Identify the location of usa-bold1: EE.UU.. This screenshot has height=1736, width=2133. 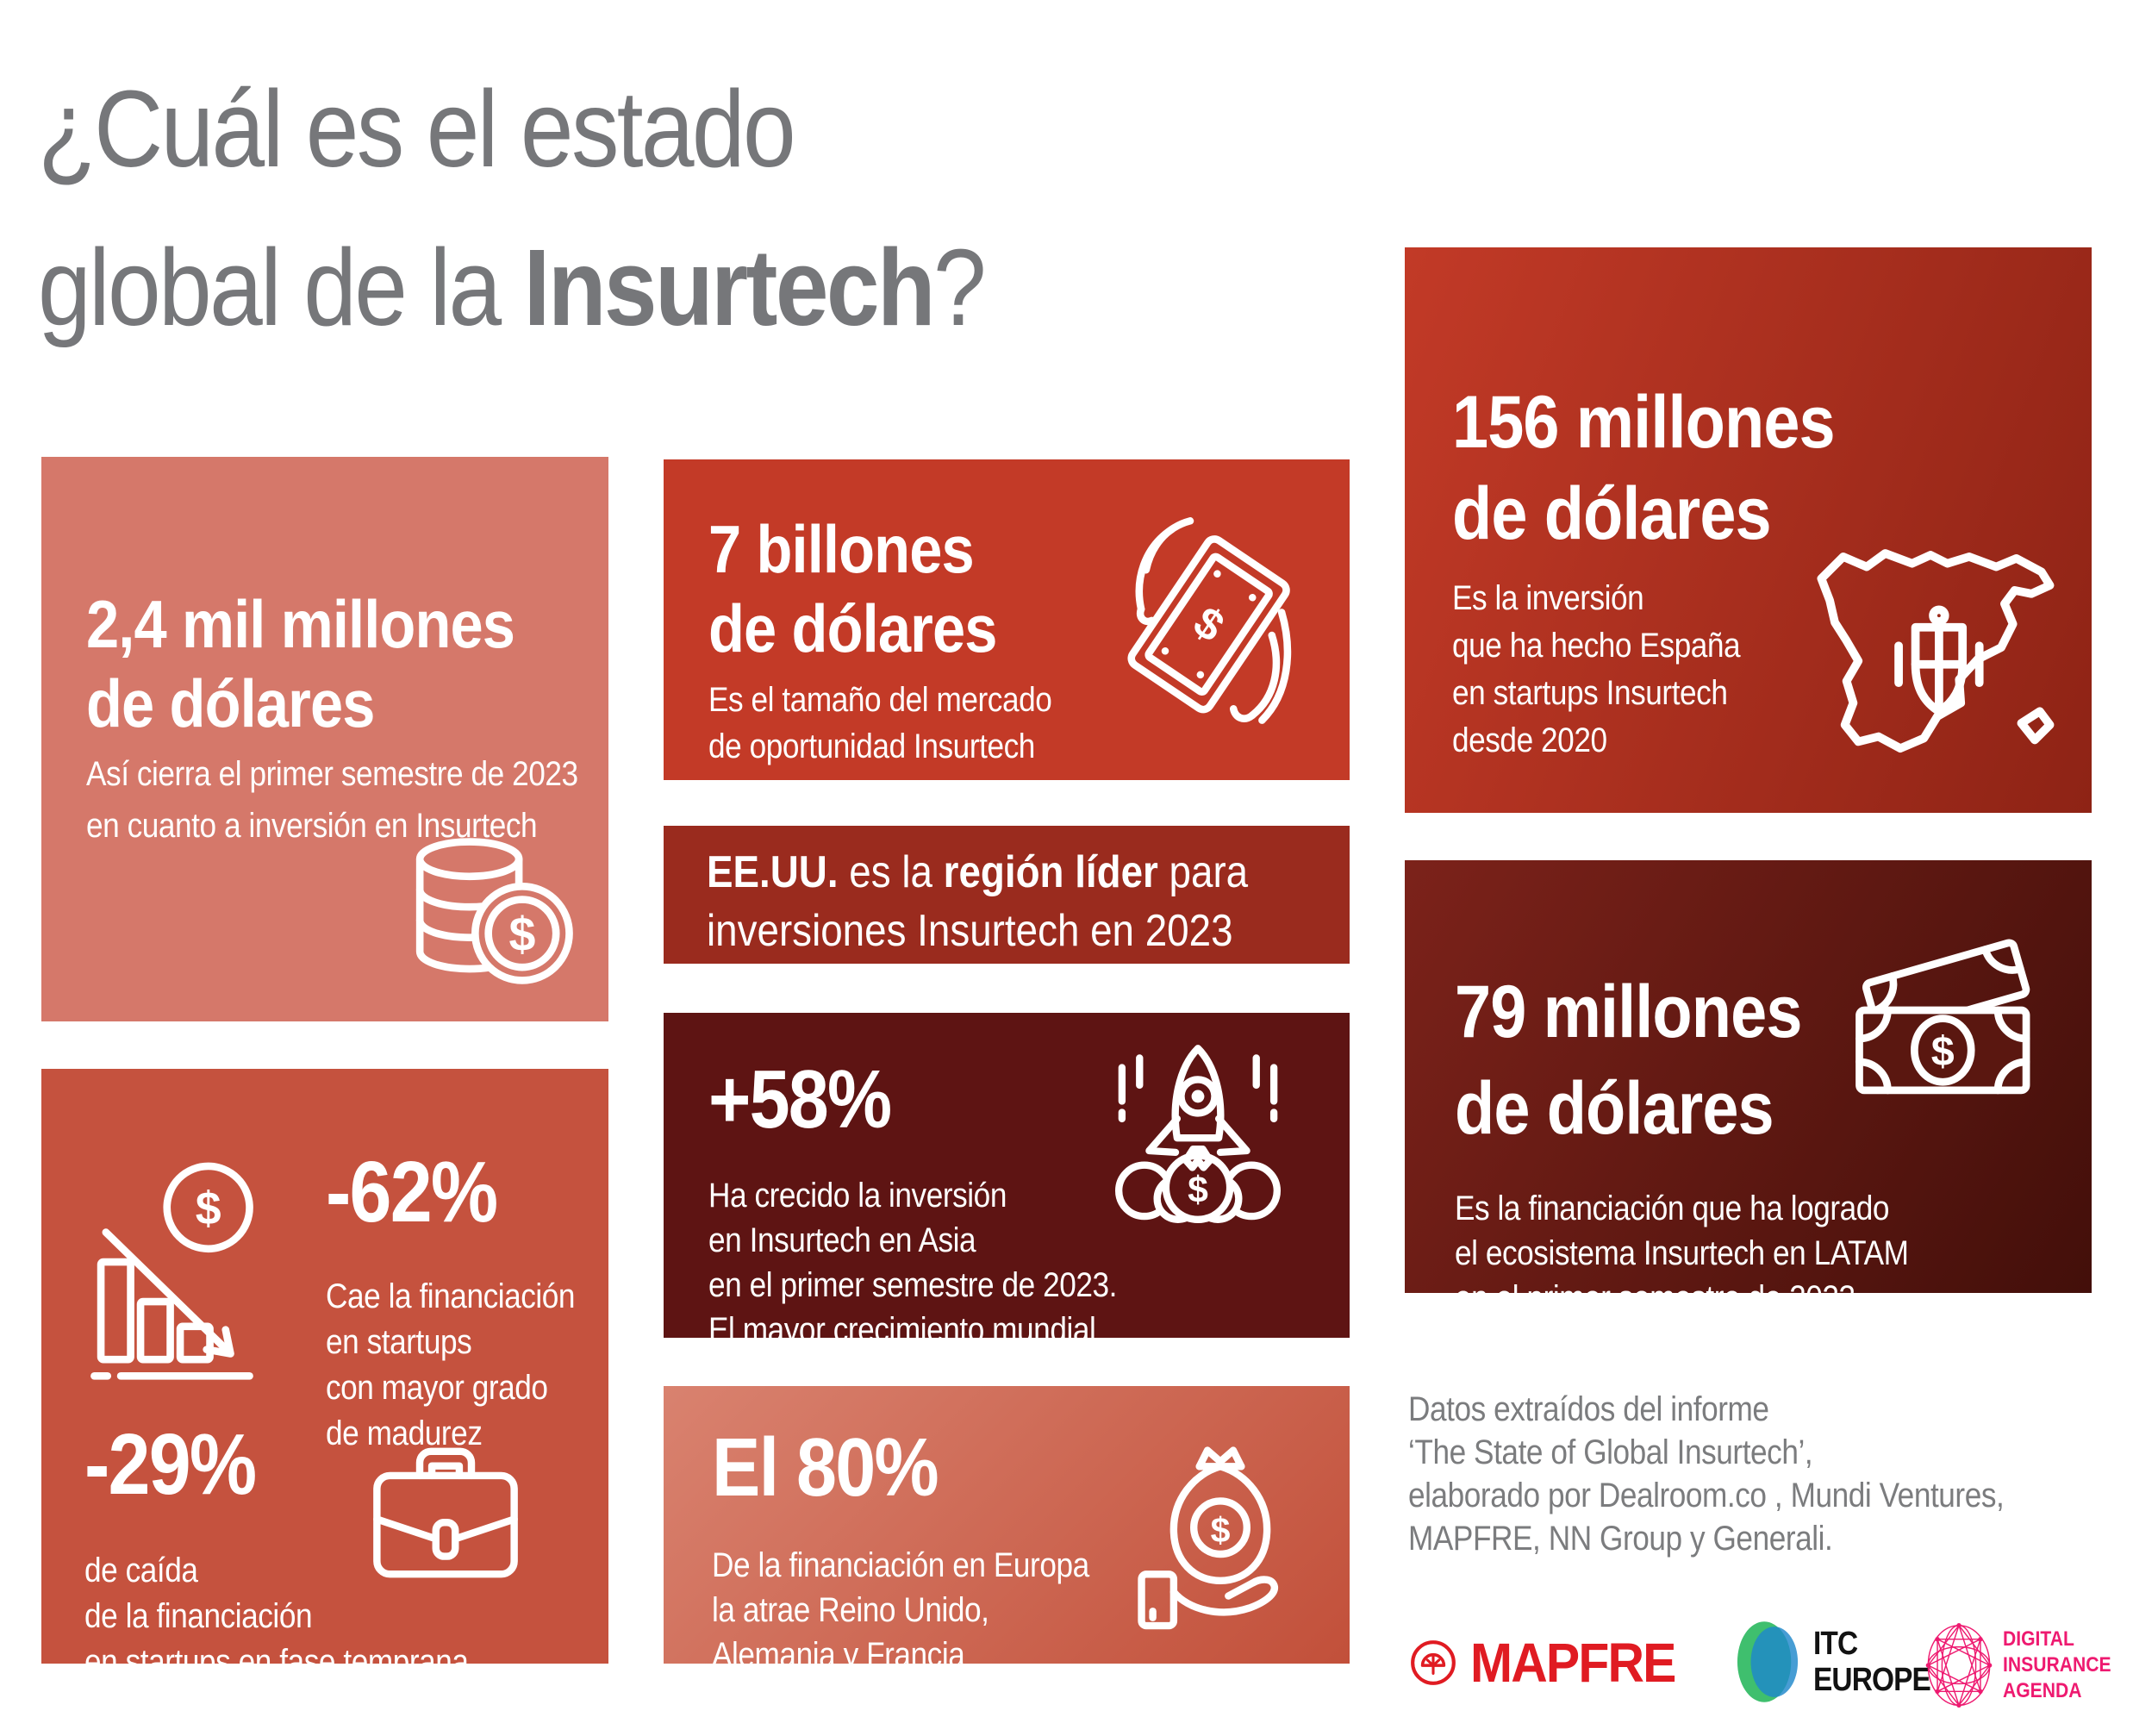
(773, 872).